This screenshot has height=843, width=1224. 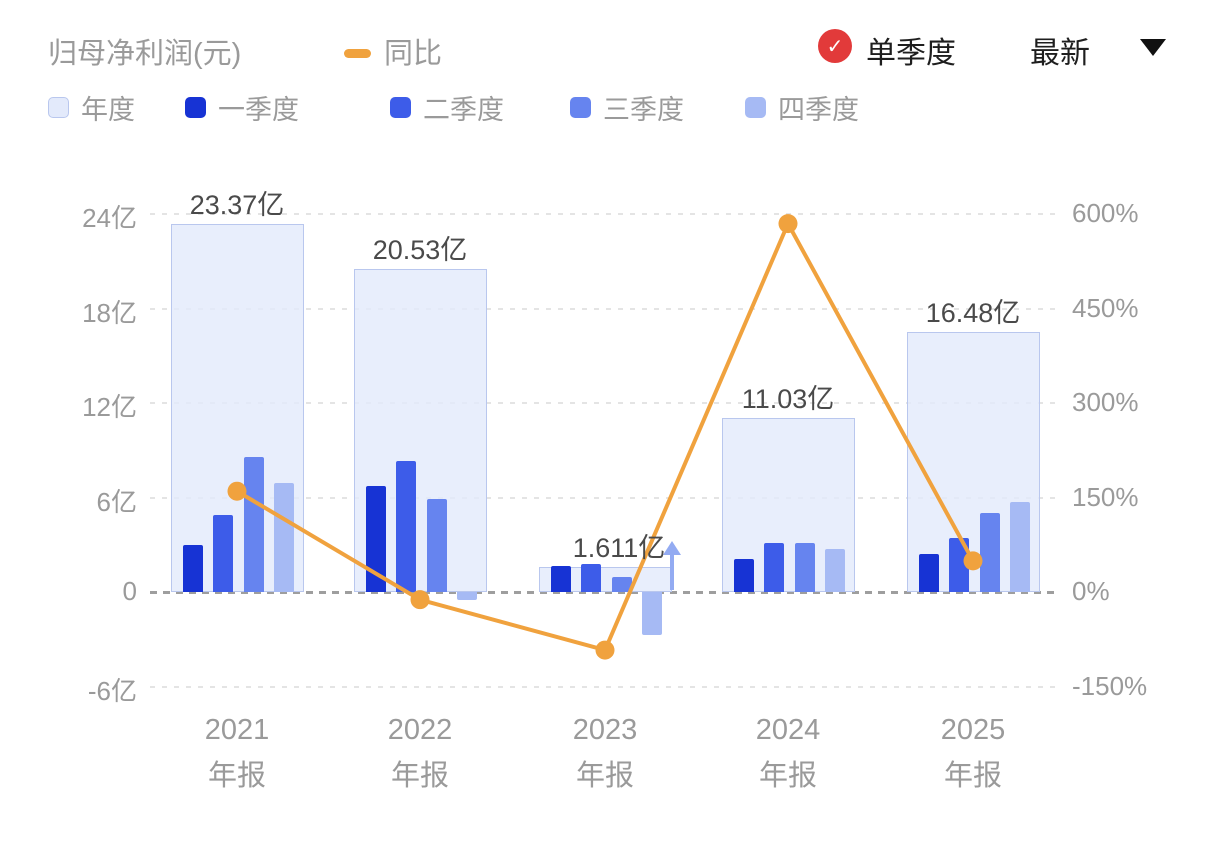 What do you see at coordinates (621, 584) in the screenshot?
I see `quarter-bar-2023-q3` at bounding box center [621, 584].